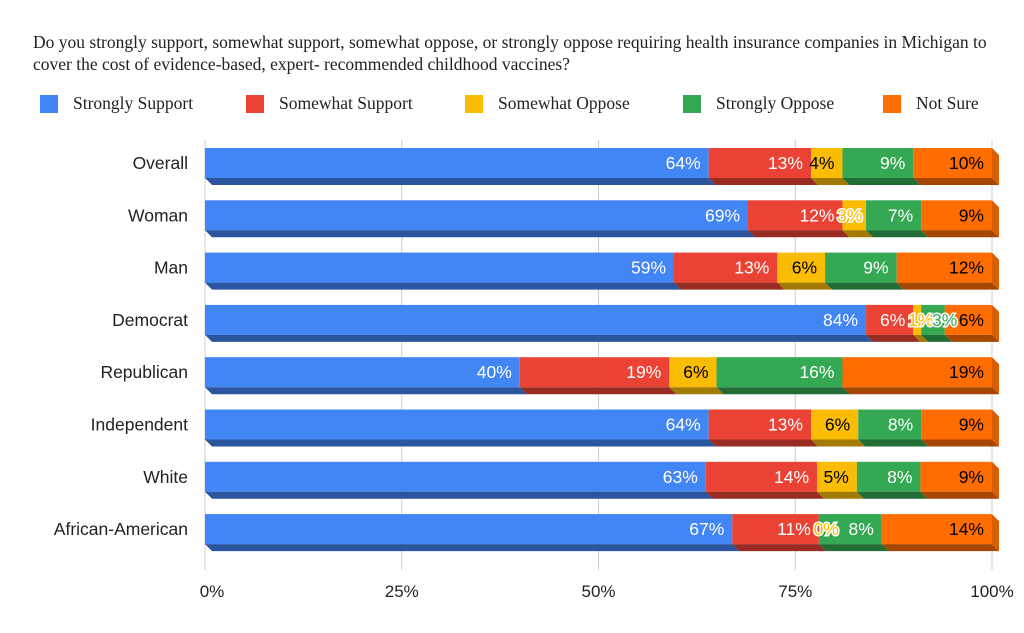 This screenshot has height=633, width=1024. I want to click on data-label: 6%, so click(804, 268).